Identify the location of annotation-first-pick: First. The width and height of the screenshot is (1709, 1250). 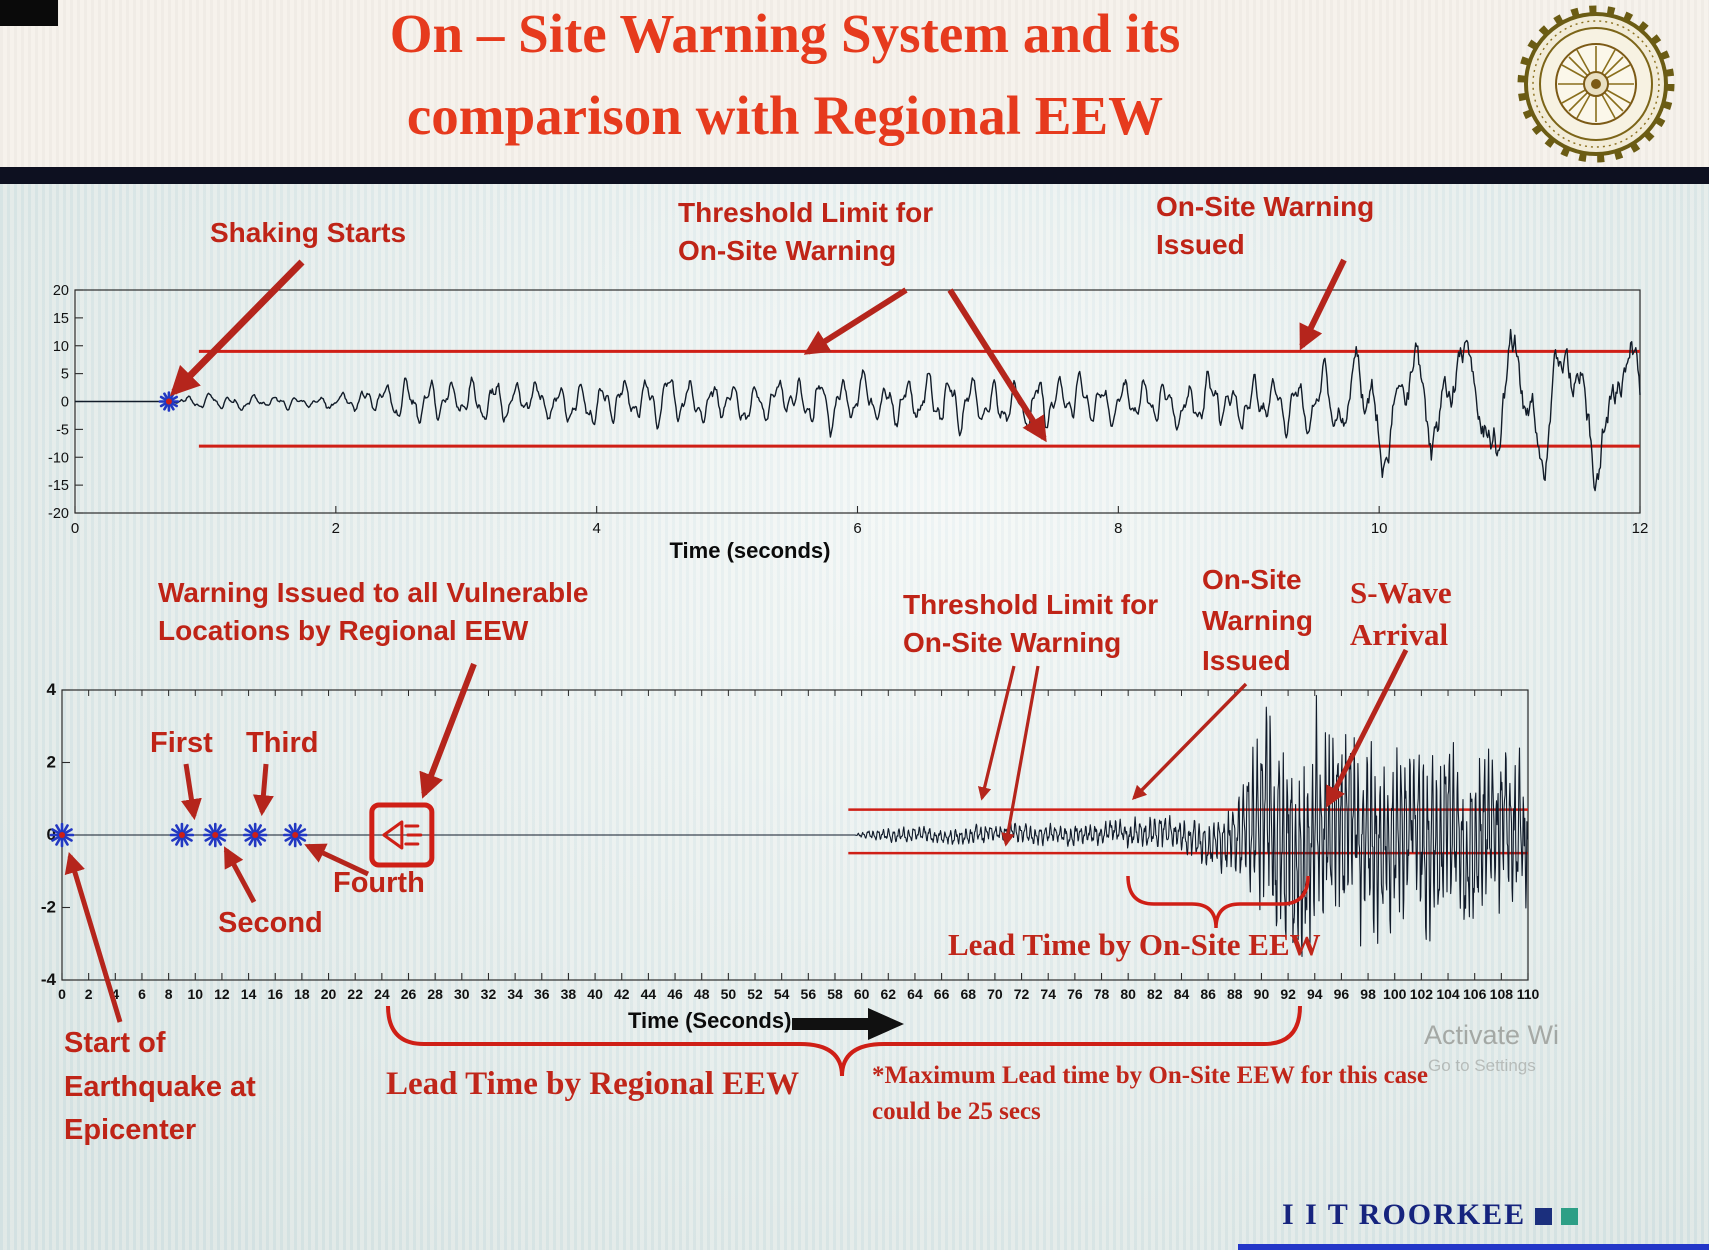
(181, 743).